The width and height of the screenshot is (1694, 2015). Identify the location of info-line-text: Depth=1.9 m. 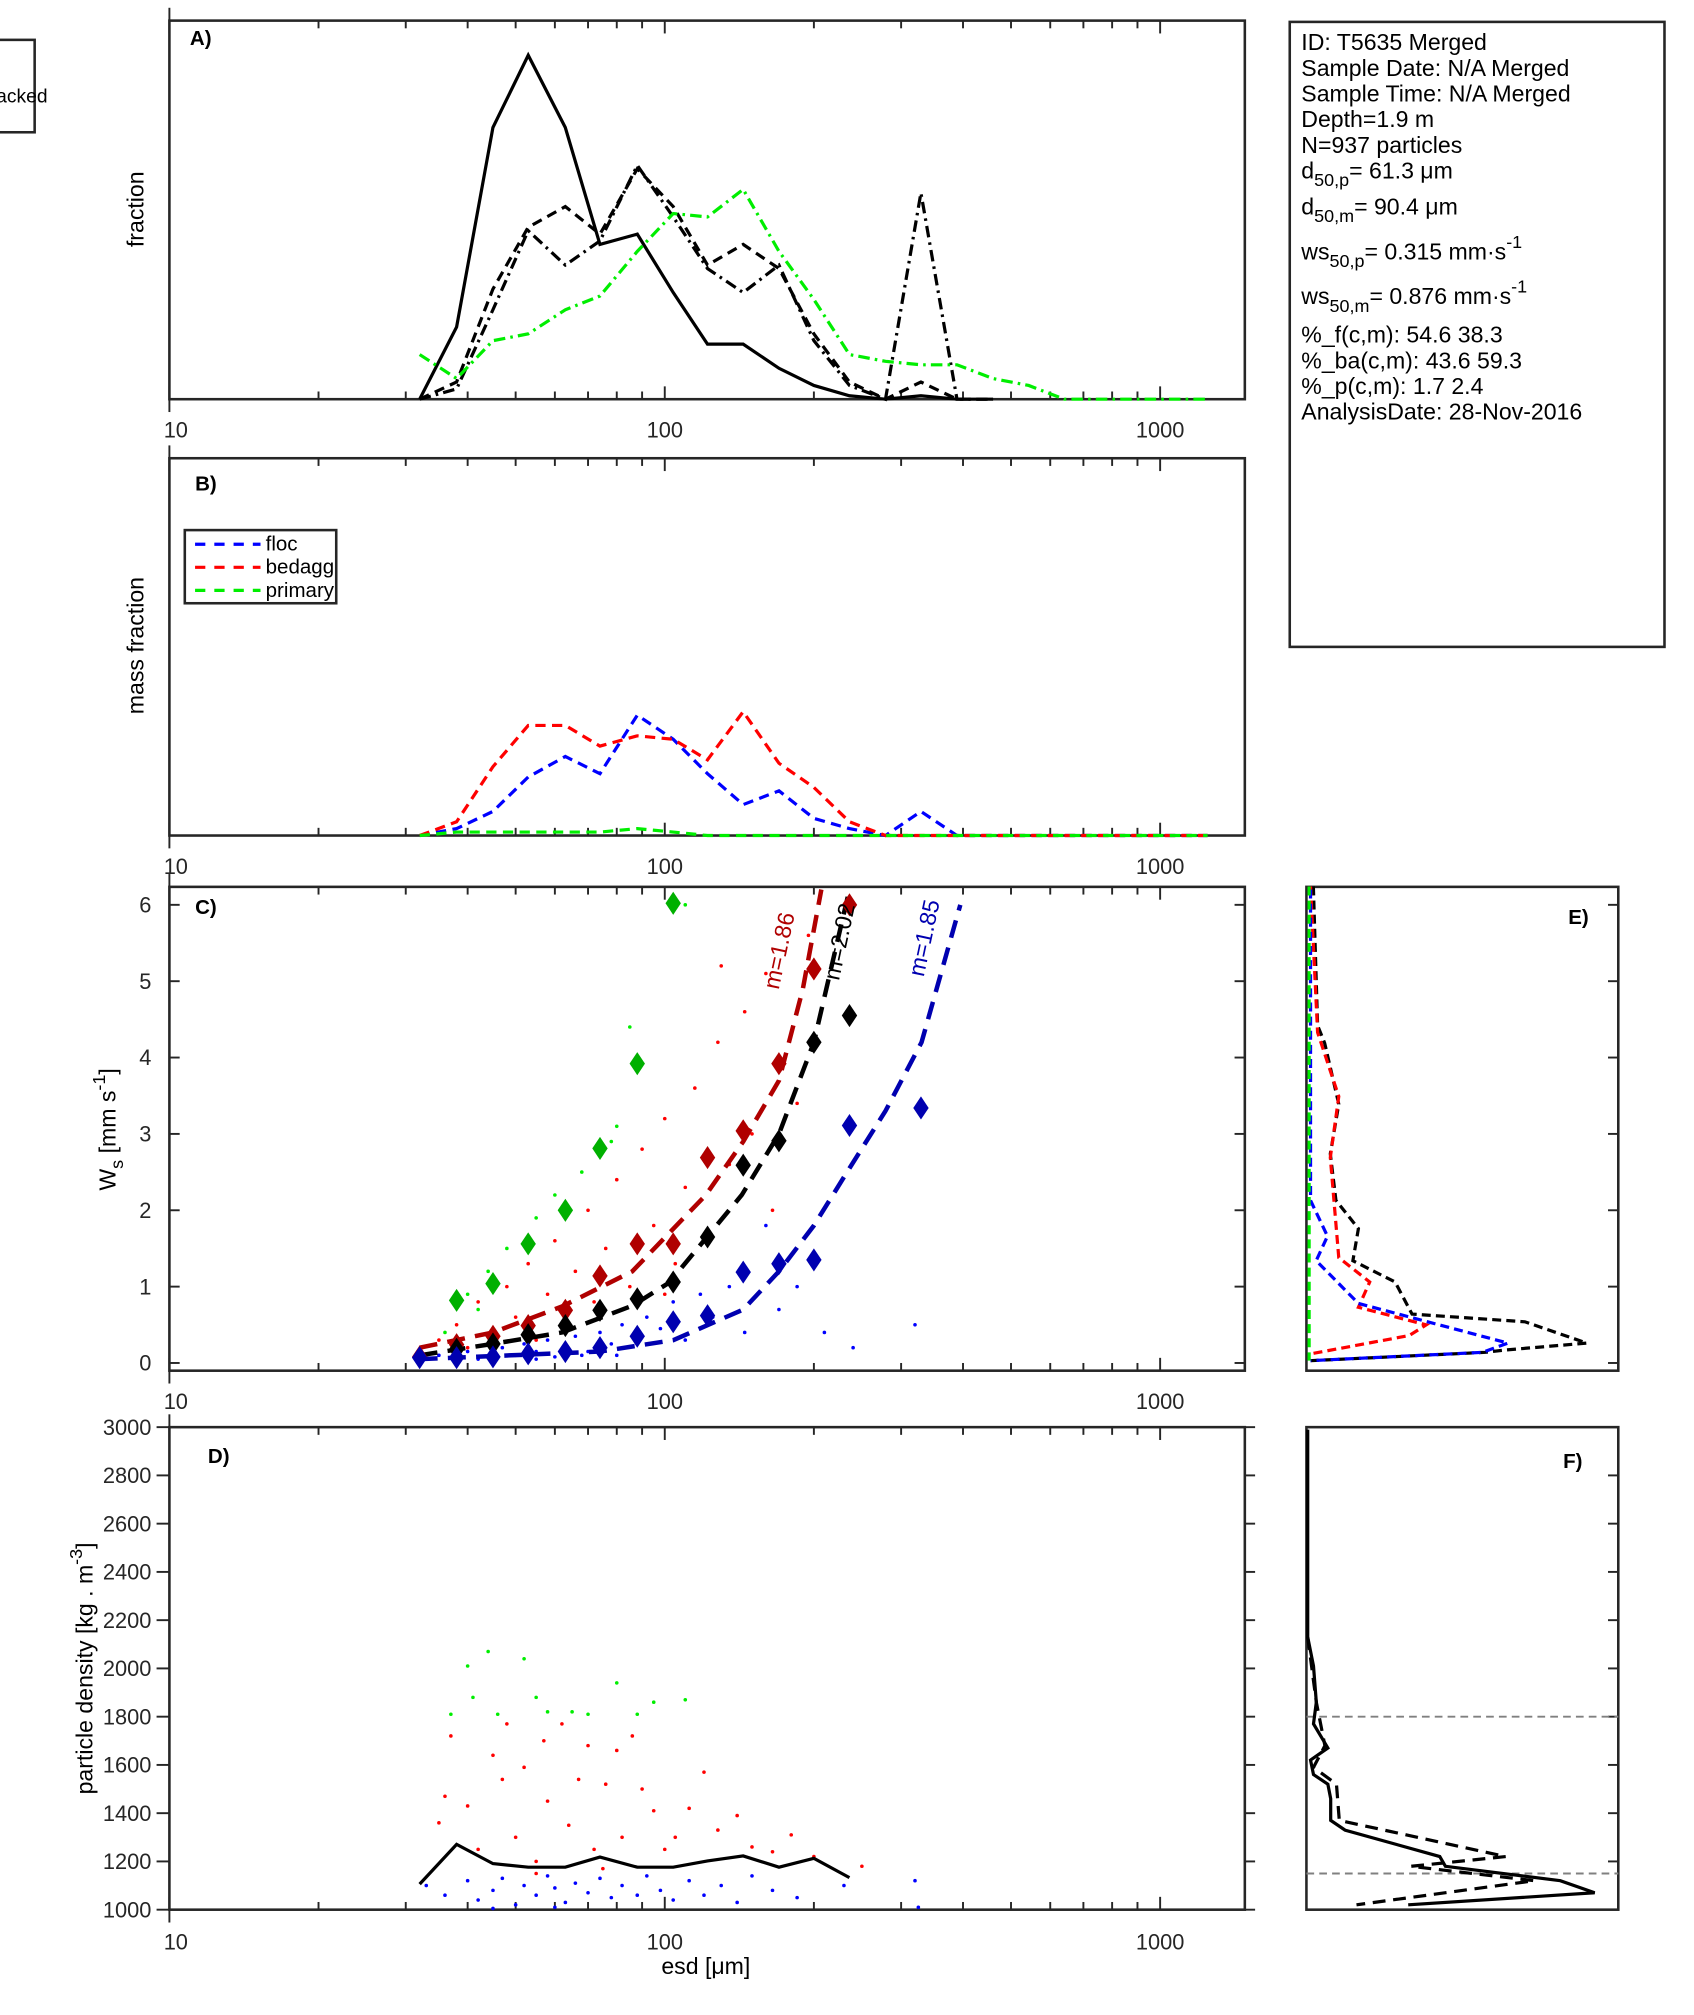
(1367, 119).